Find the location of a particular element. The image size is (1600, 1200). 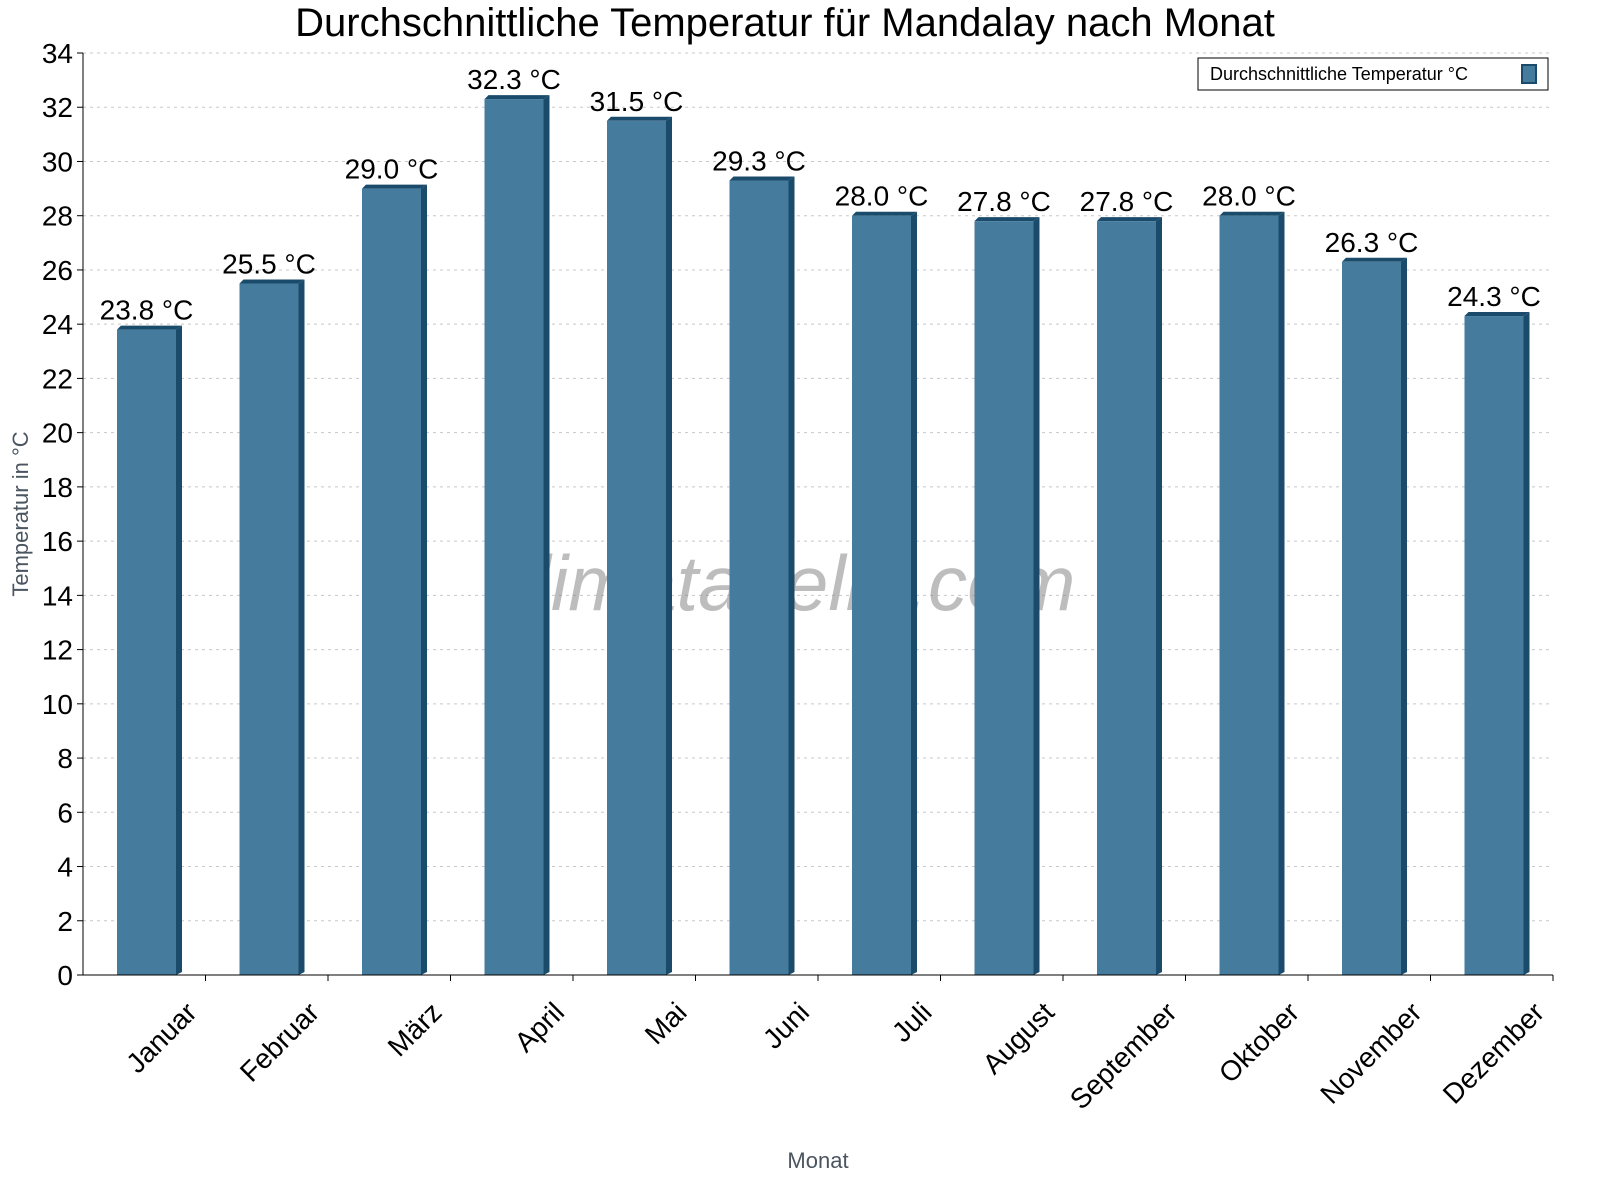

data-label: 31.5 °C is located at coordinates (637, 101).